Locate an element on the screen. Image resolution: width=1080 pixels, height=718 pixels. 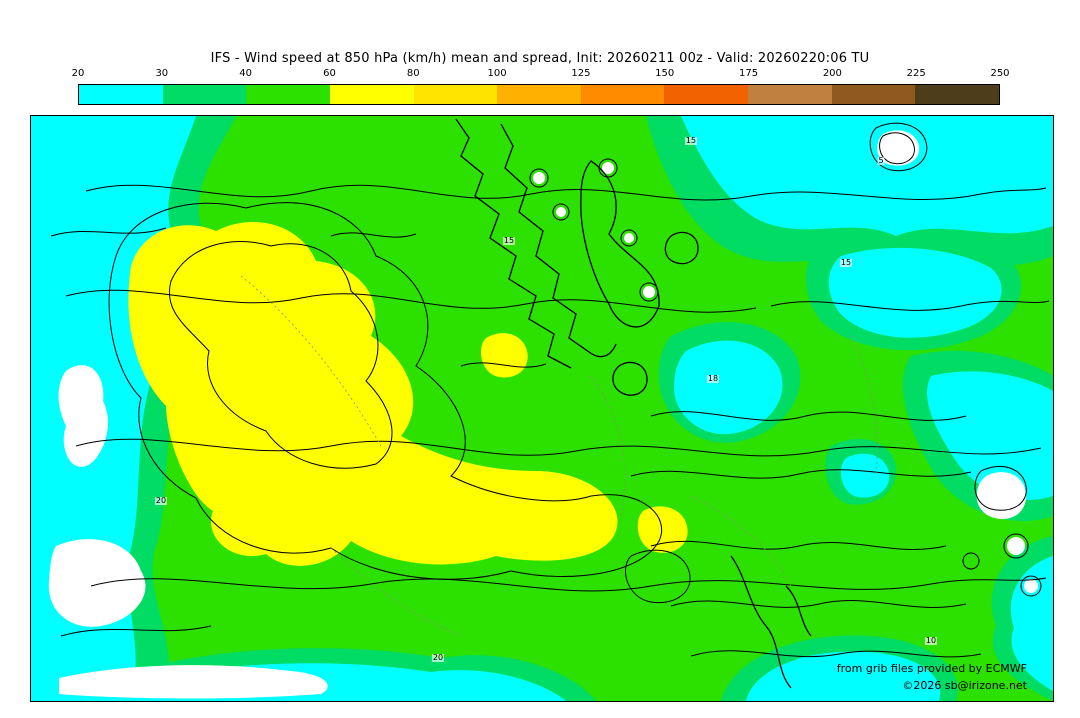
credit-copyright: ©2026 sb@irizone.net is located at coordinates (964, 686).